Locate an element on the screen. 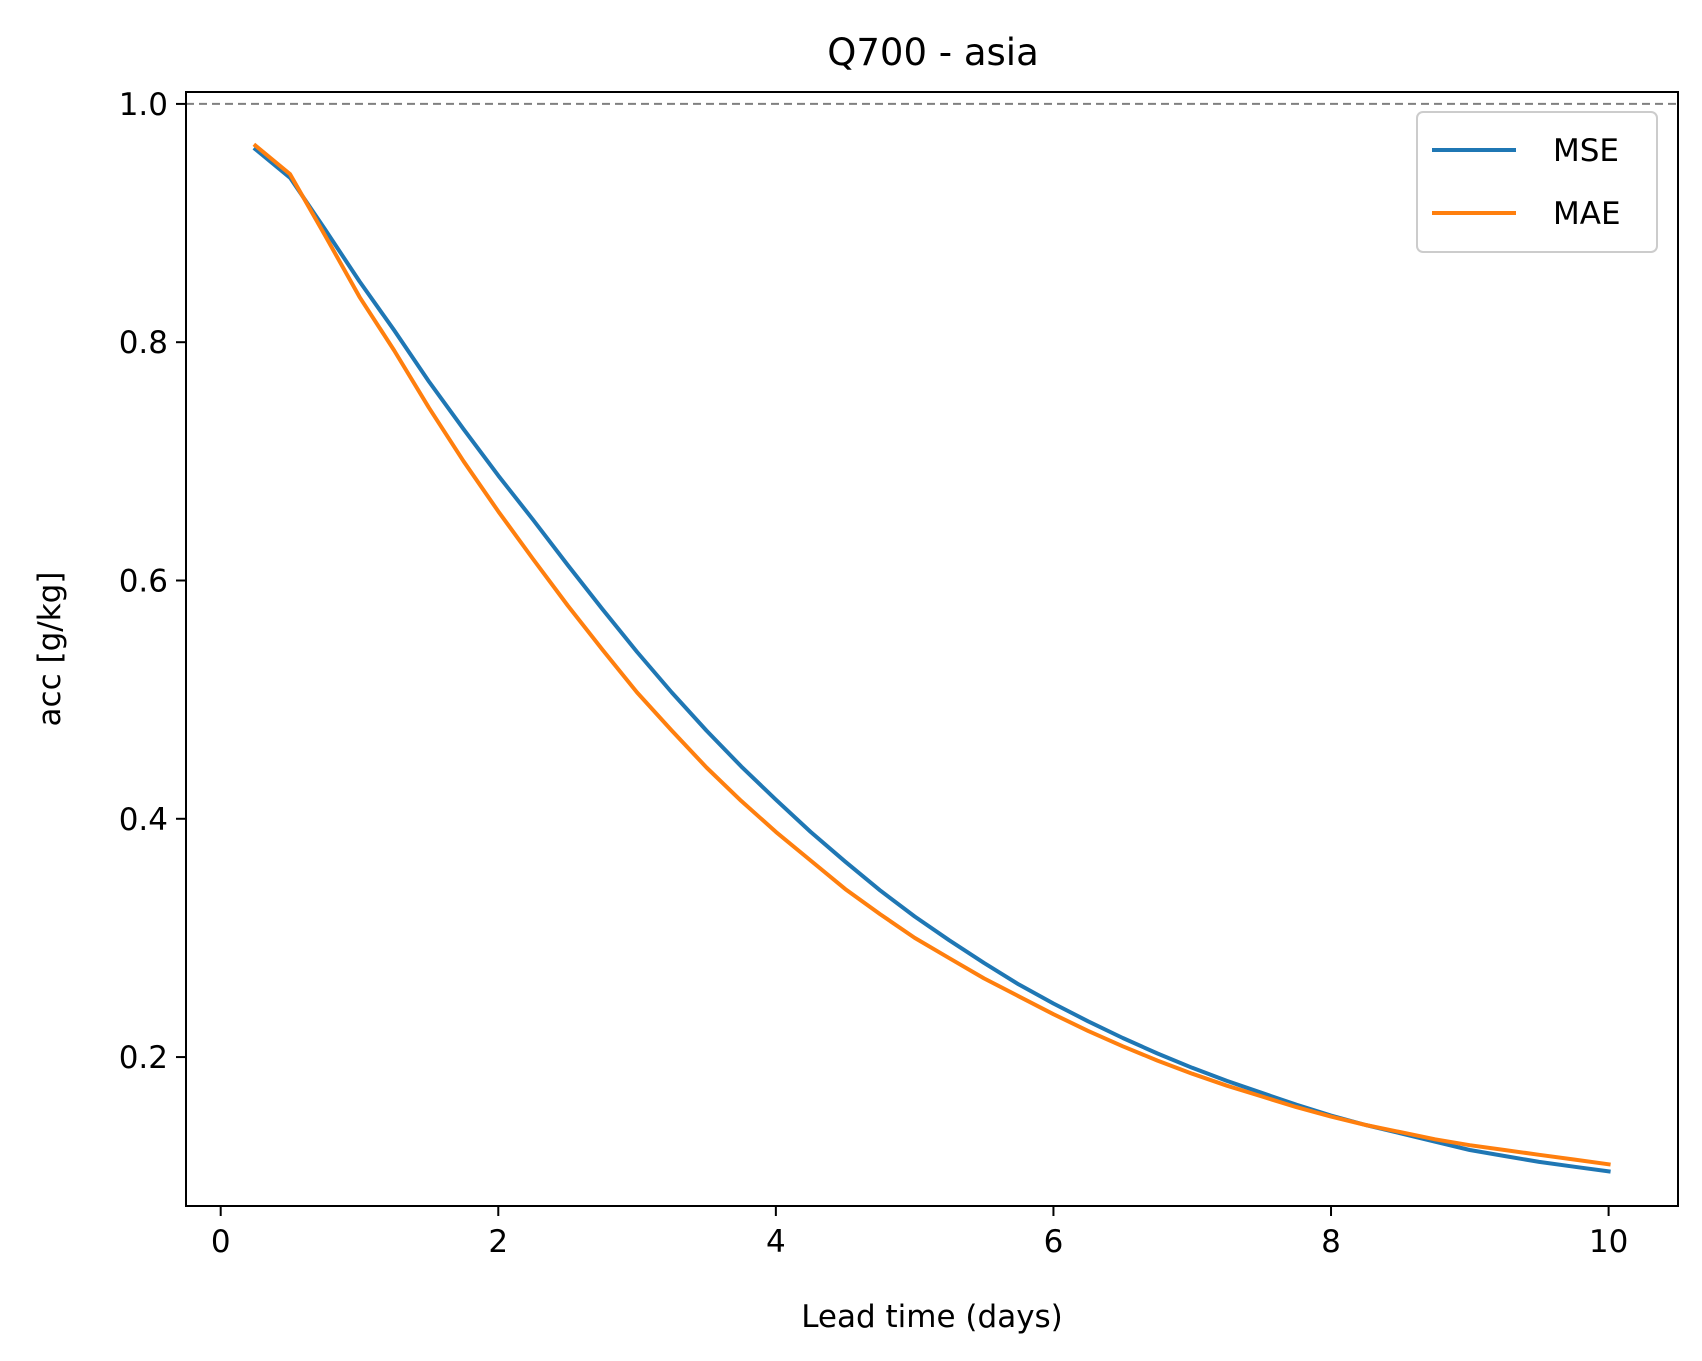 The height and width of the screenshot is (1361, 1702). legend-box is located at coordinates (1537, 182).